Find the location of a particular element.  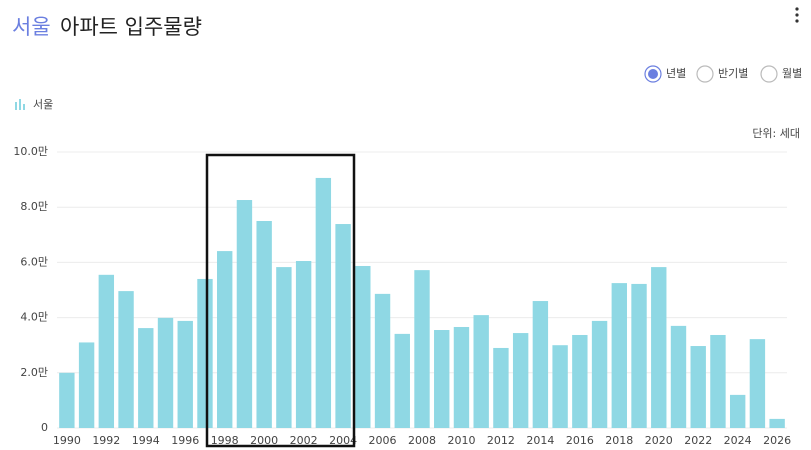

x-tick-label: 2024 is located at coordinates (738, 440).